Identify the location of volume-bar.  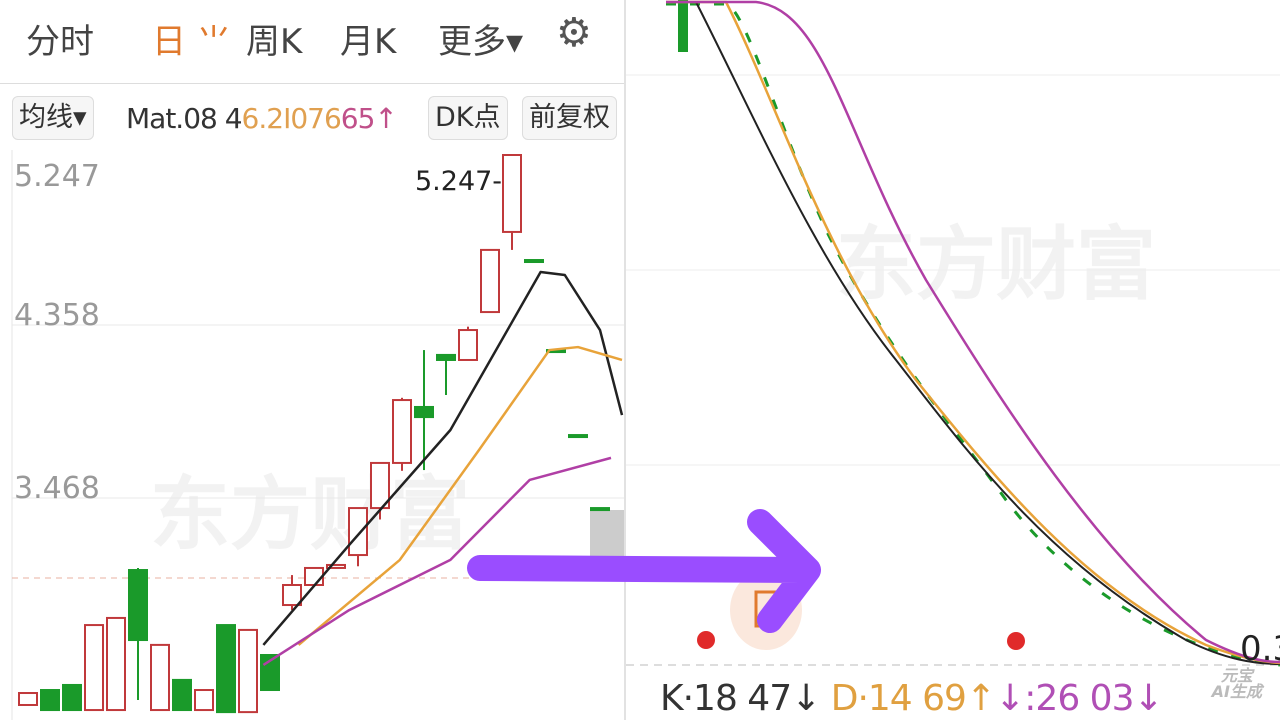
(683, 26).